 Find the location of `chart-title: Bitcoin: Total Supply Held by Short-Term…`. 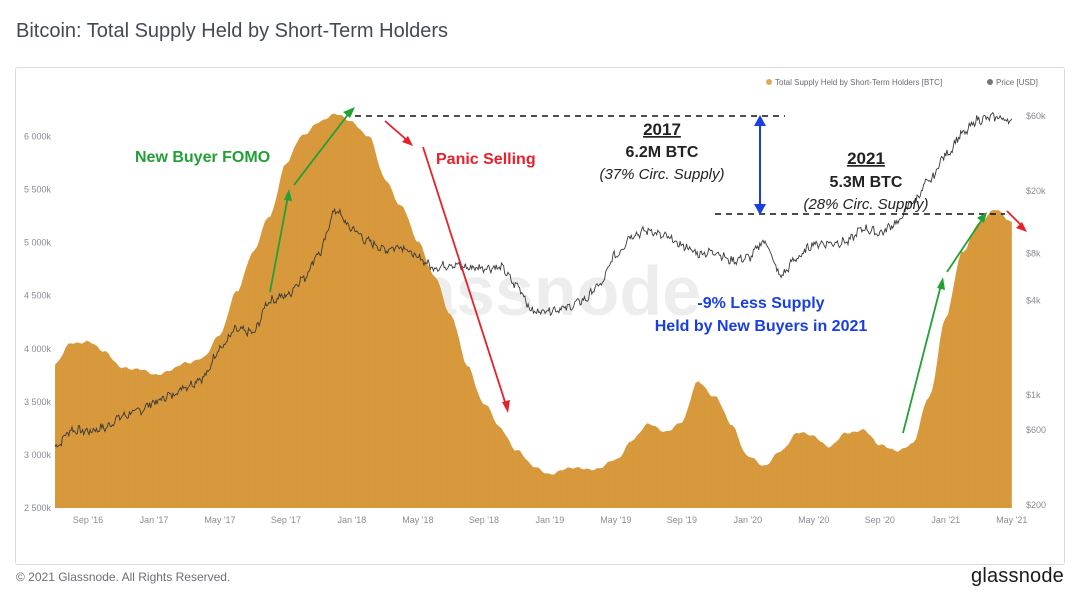

chart-title: Bitcoin: Total Supply Held by Short-Term… is located at coordinates (232, 31).